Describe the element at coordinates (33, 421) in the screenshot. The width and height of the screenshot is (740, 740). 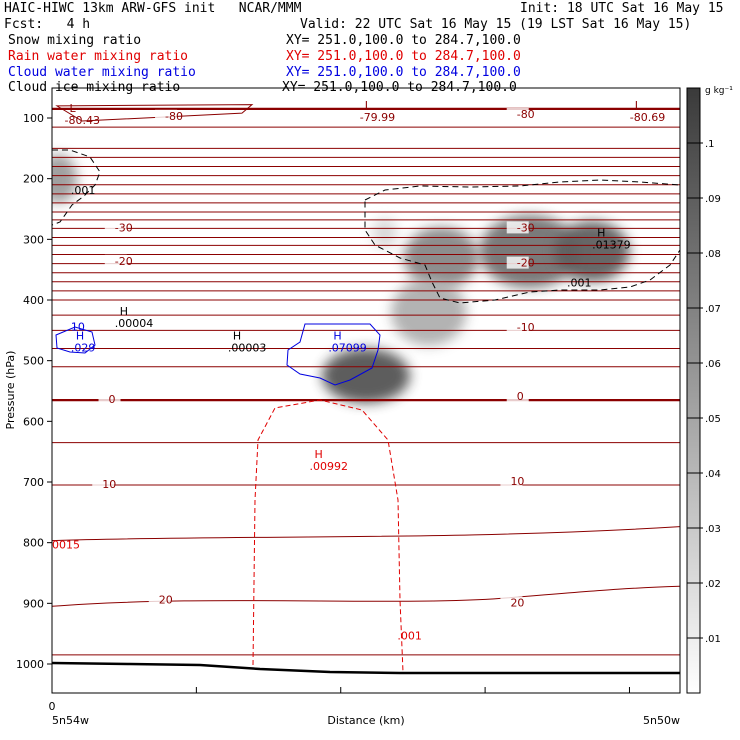
I see `y-tick-label: 600` at that location.